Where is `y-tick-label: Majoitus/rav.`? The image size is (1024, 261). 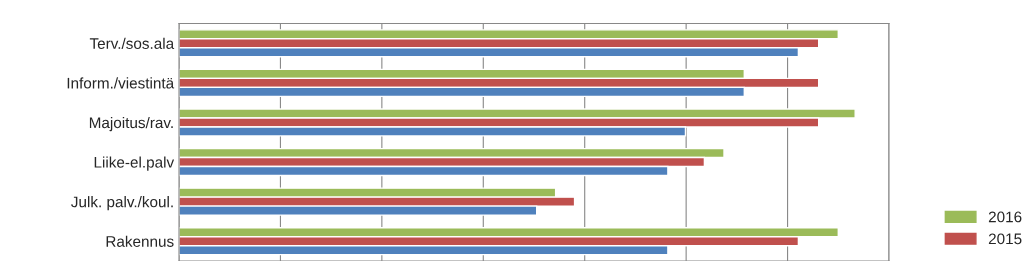
y-tick-label: Majoitus/rav. is located at coordinates (131, 124).